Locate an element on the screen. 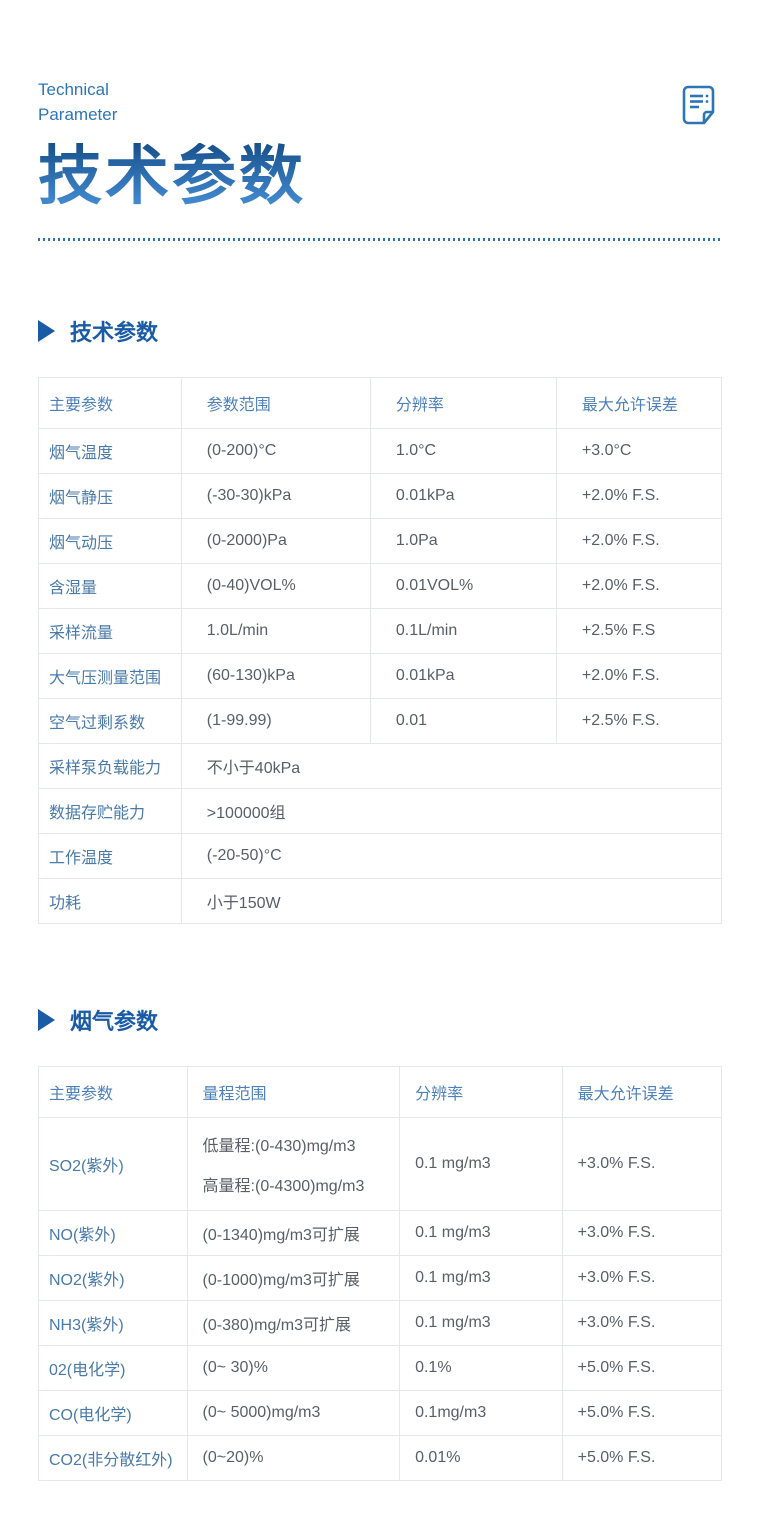  table-row: 含湿量 (0-40)VOL% 0.01VOL% +2.0% F.S. is located at coordinates (380, 586).